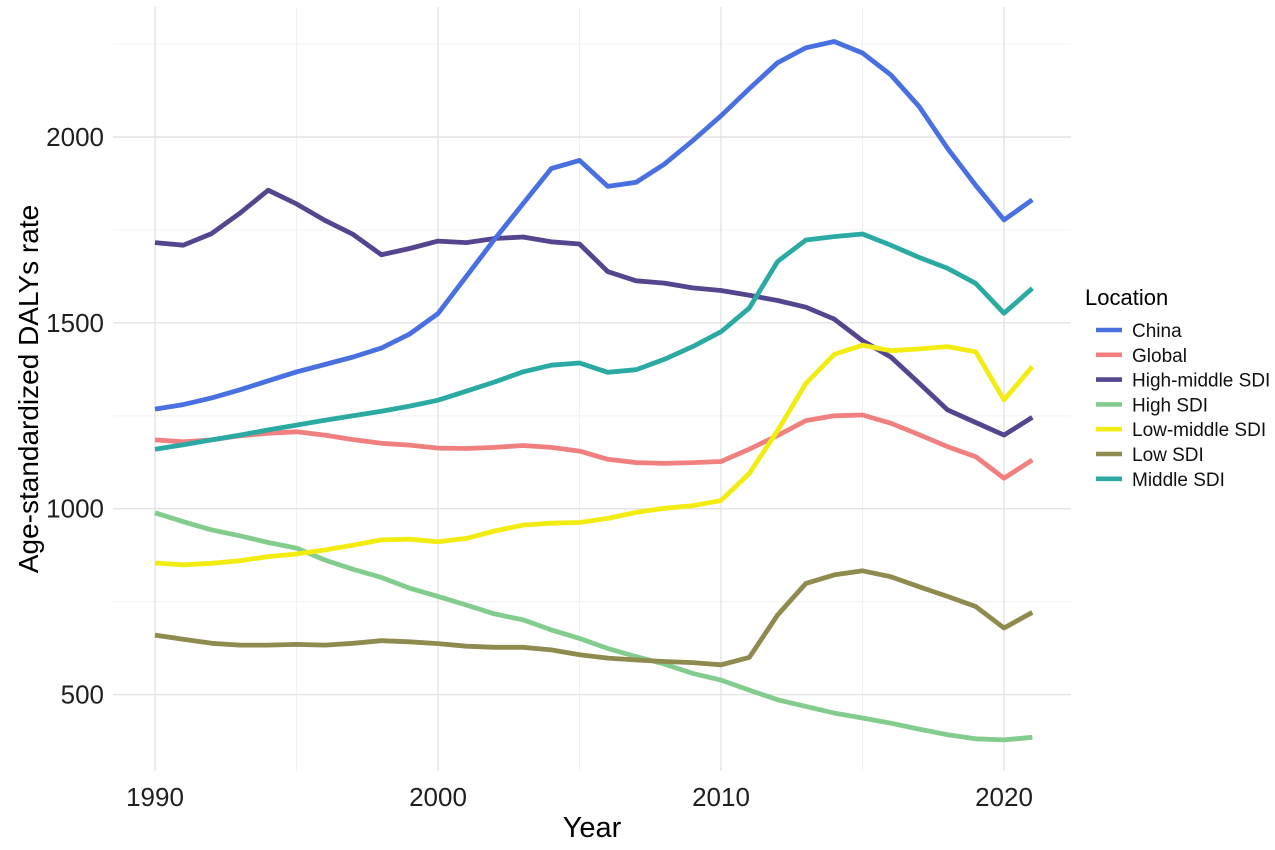 Image resolution: width=1275 pixels, height=850 pixels. What do you see at coordinates (155, 797) in the screenshot?
I see `x-tick-label: 1990` at bounding box center [155, 797].